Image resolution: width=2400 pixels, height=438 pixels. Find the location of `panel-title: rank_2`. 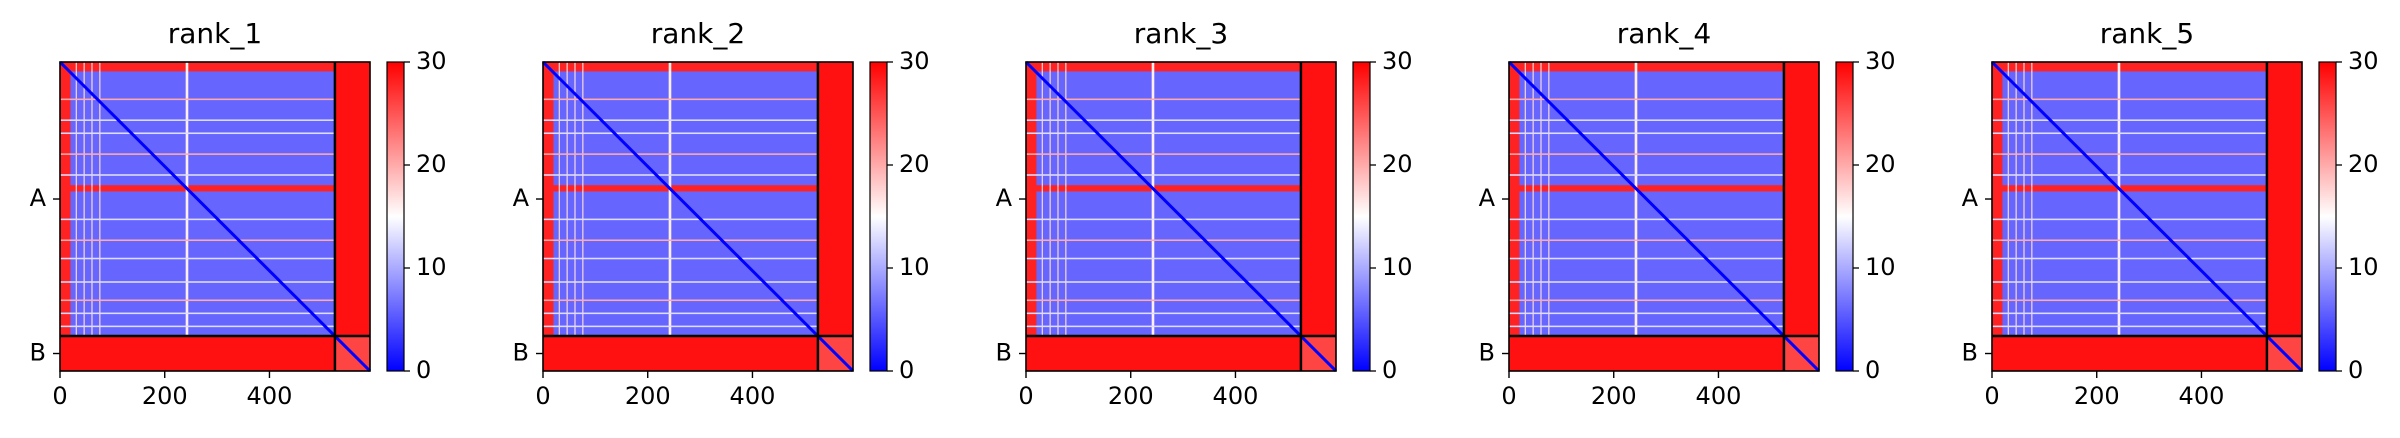

panel-title: rank_2 is located at coordinates (698, 33).